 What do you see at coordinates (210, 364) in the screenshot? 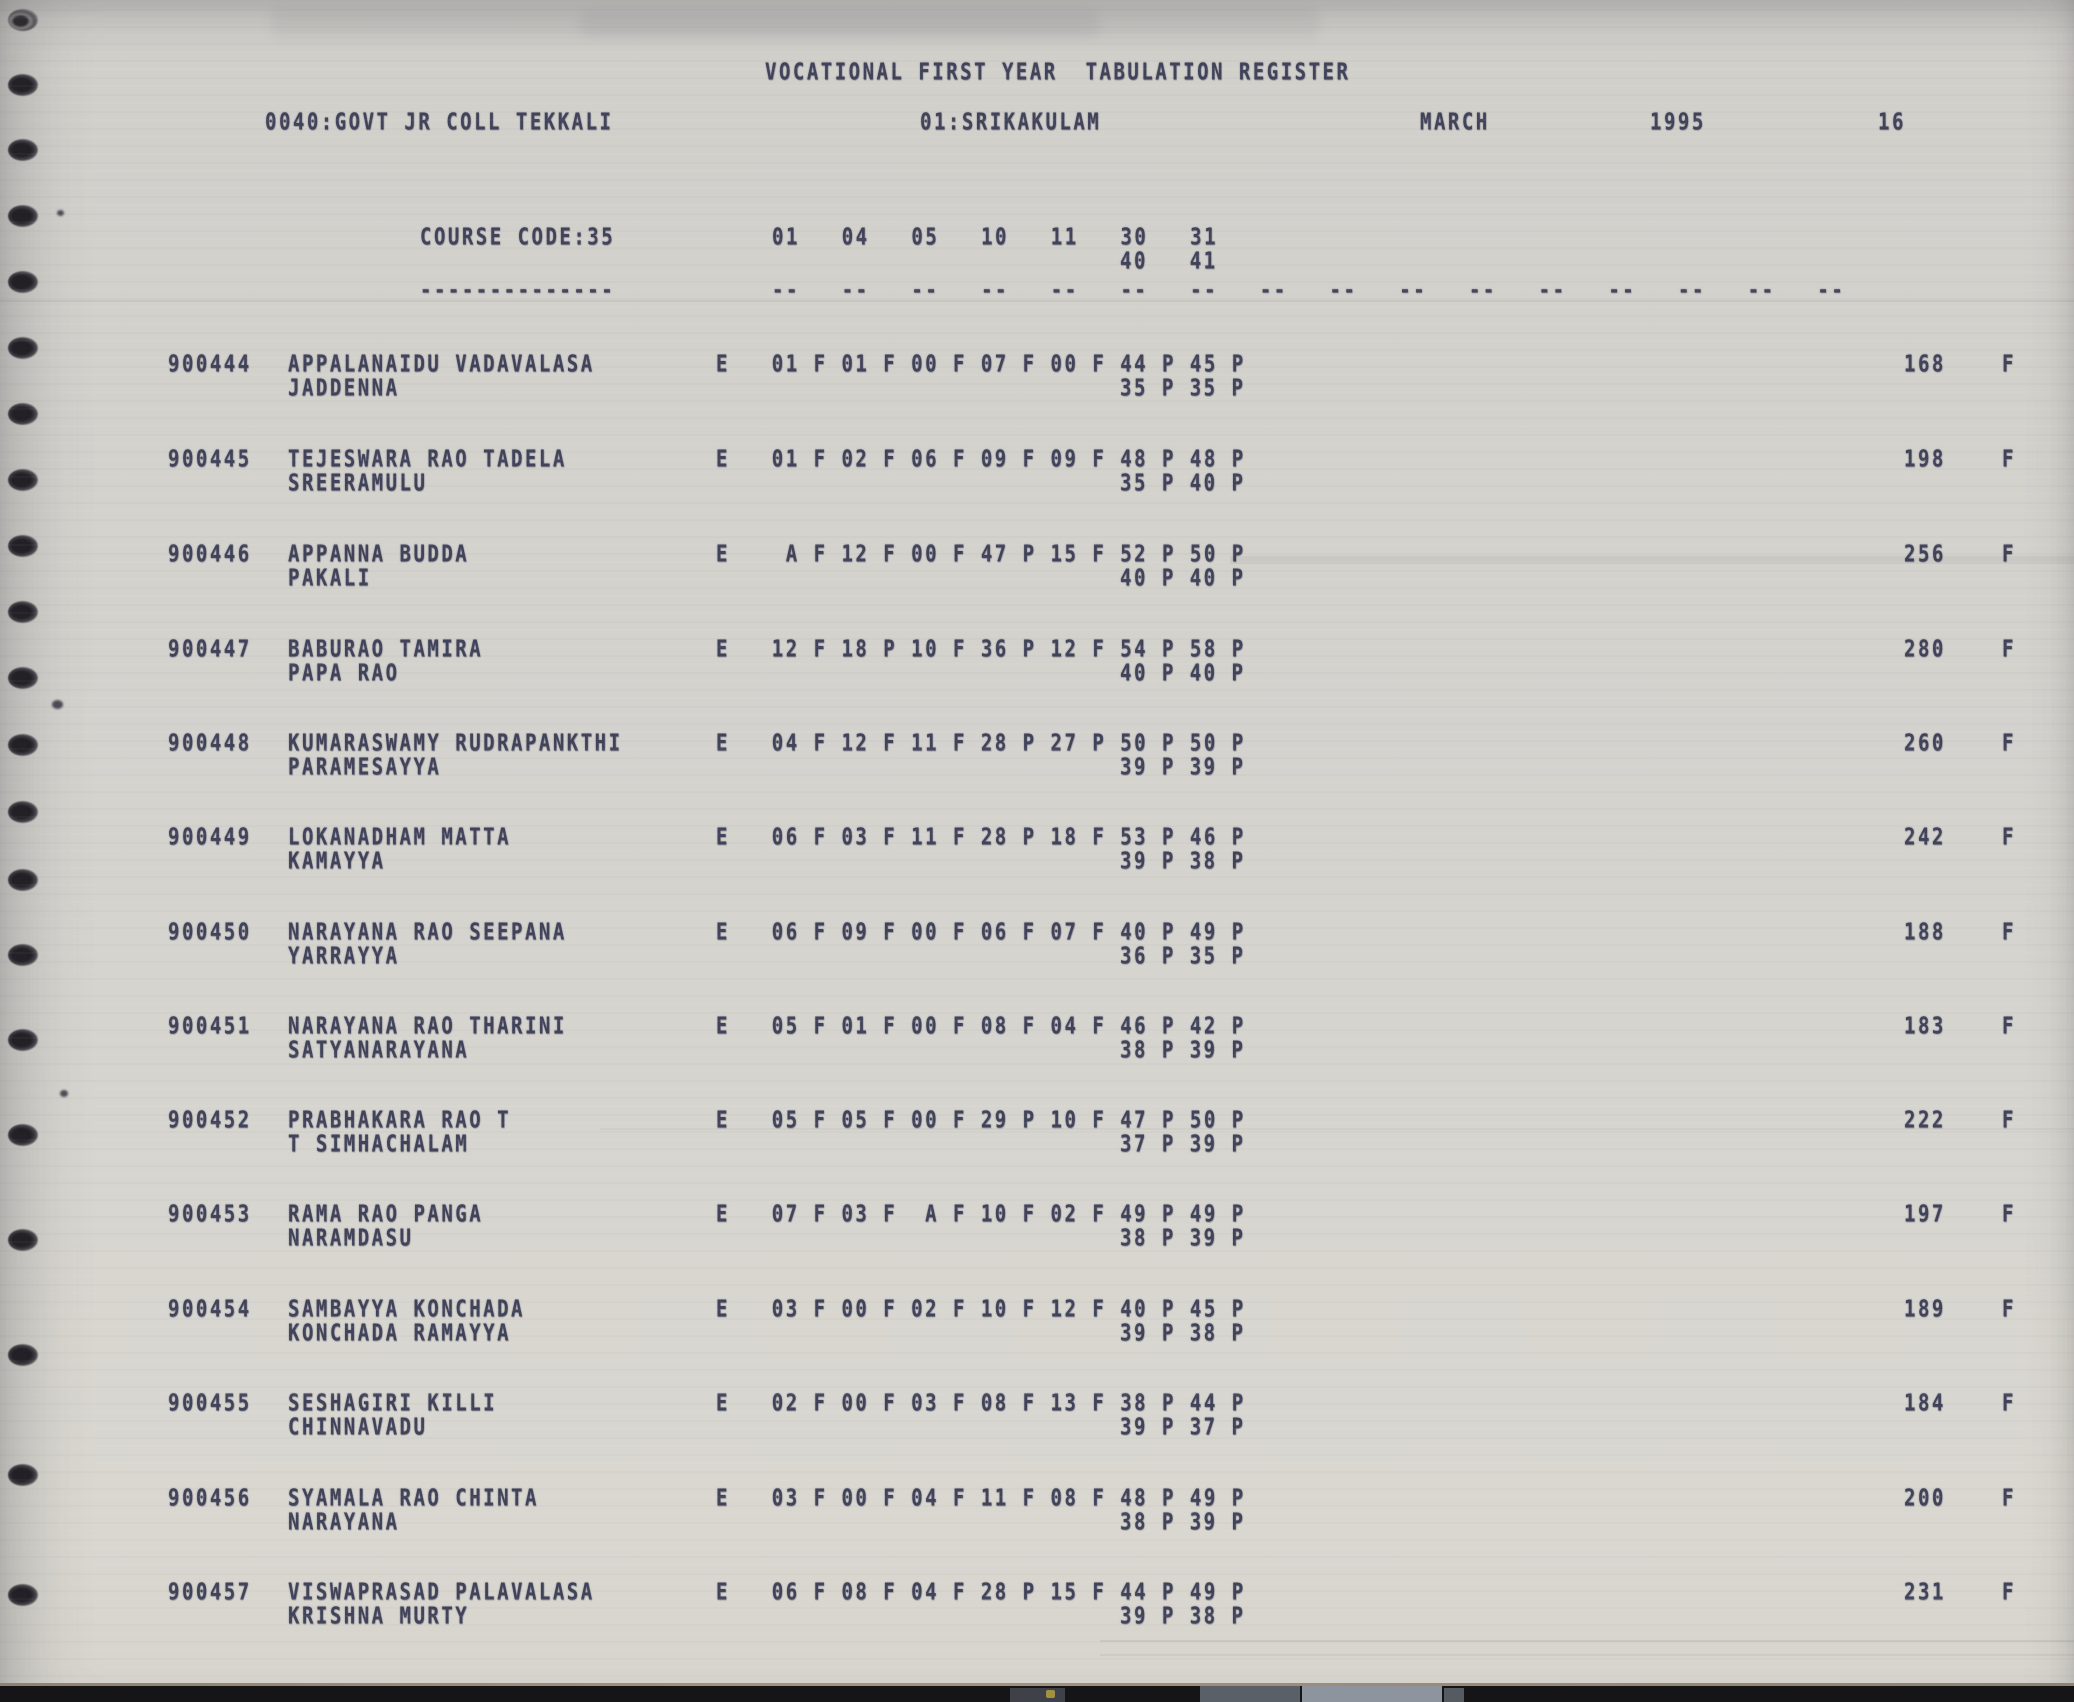
I see `roll-number: 900444` at bounding box center [210, 364].